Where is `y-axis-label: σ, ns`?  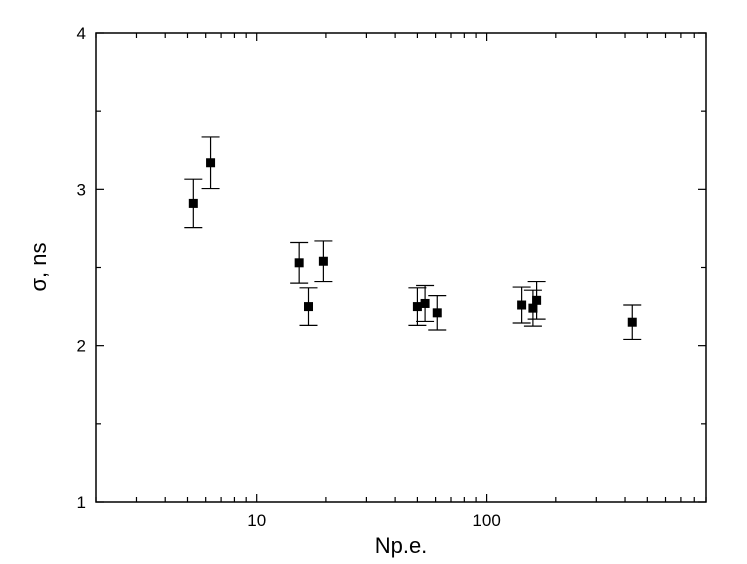
y-axis-label: σ, ns is located at coordinates (38, 266).